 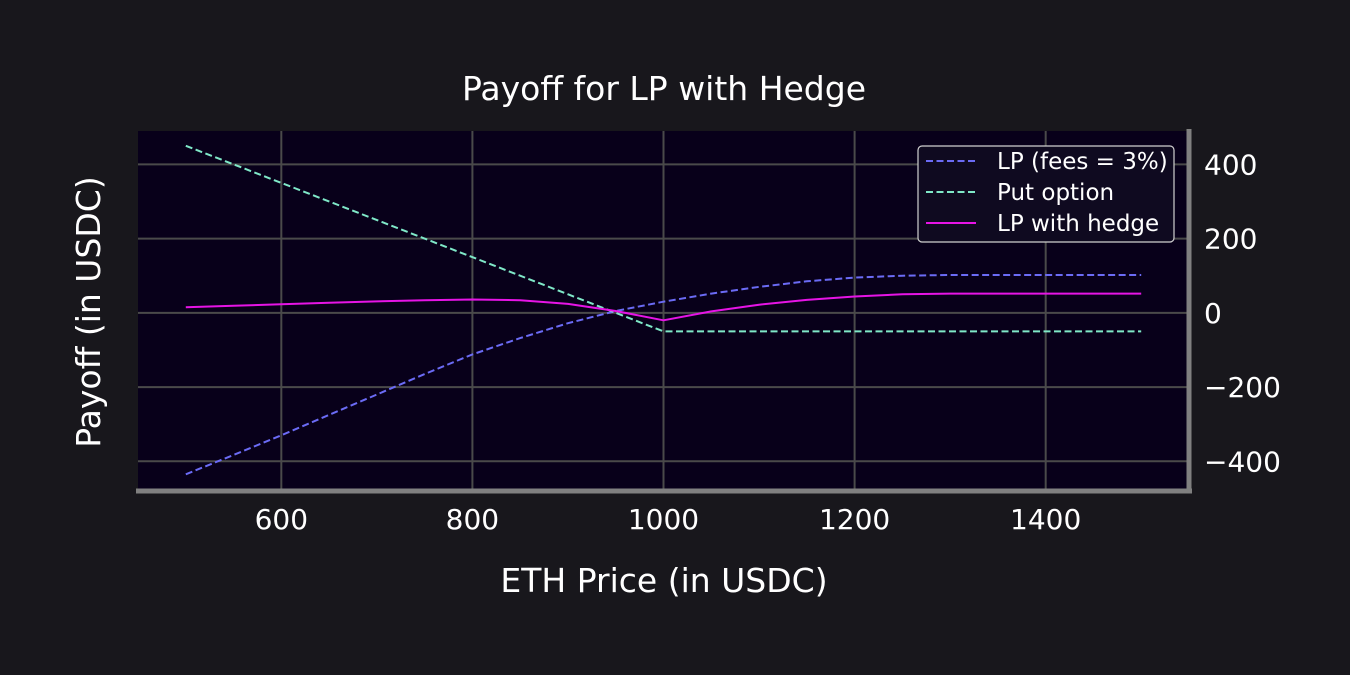 What do you see at coordinates (663, 307) in the screenshot?
I see `series-line-hedge` at bounding box center [663, 307].